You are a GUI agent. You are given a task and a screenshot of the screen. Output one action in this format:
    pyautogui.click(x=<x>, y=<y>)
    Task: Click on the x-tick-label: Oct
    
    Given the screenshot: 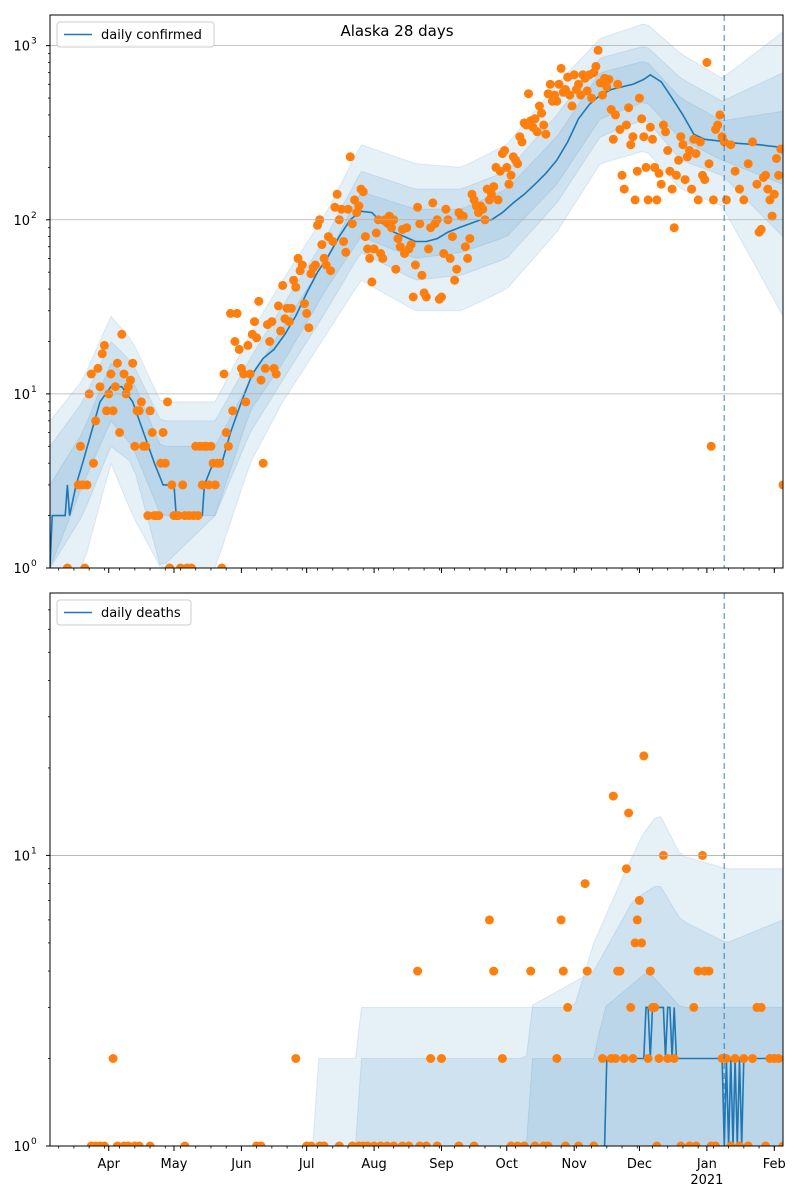 What is the action you would take?
    pyautogui.click(x=507, y=1164)
    